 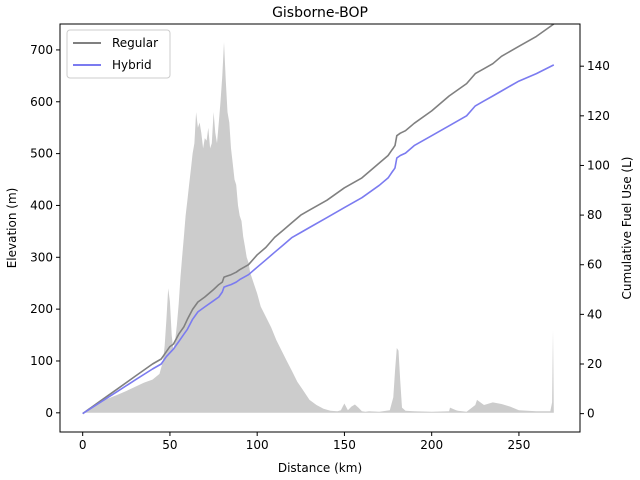 I want to click on y-axis-elevation: 0 100 200 300 400 500 600 700, so click(x=45, y=231).